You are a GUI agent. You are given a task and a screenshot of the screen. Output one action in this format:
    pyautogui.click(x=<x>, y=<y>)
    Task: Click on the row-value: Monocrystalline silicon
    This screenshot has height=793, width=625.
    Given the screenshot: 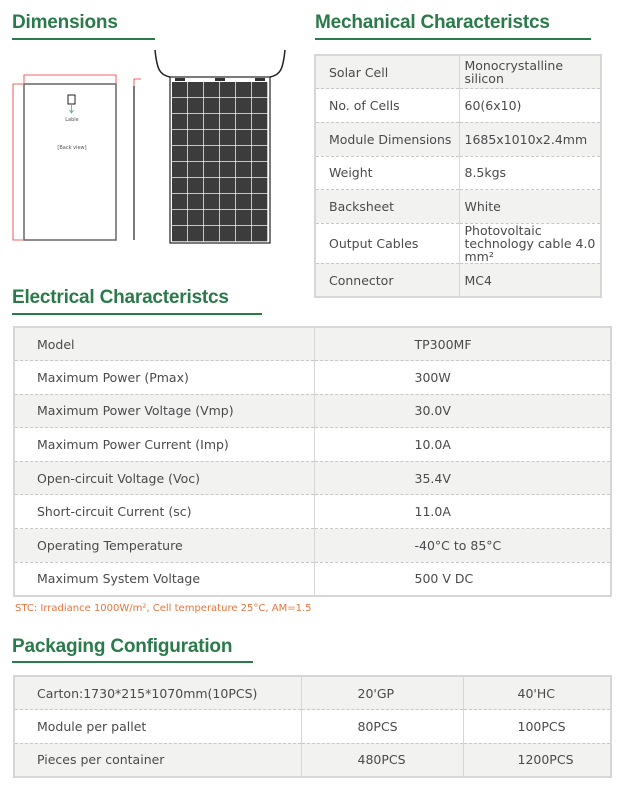 What is the action you would take?
    pyautogui.click(x=530, y=72)
    